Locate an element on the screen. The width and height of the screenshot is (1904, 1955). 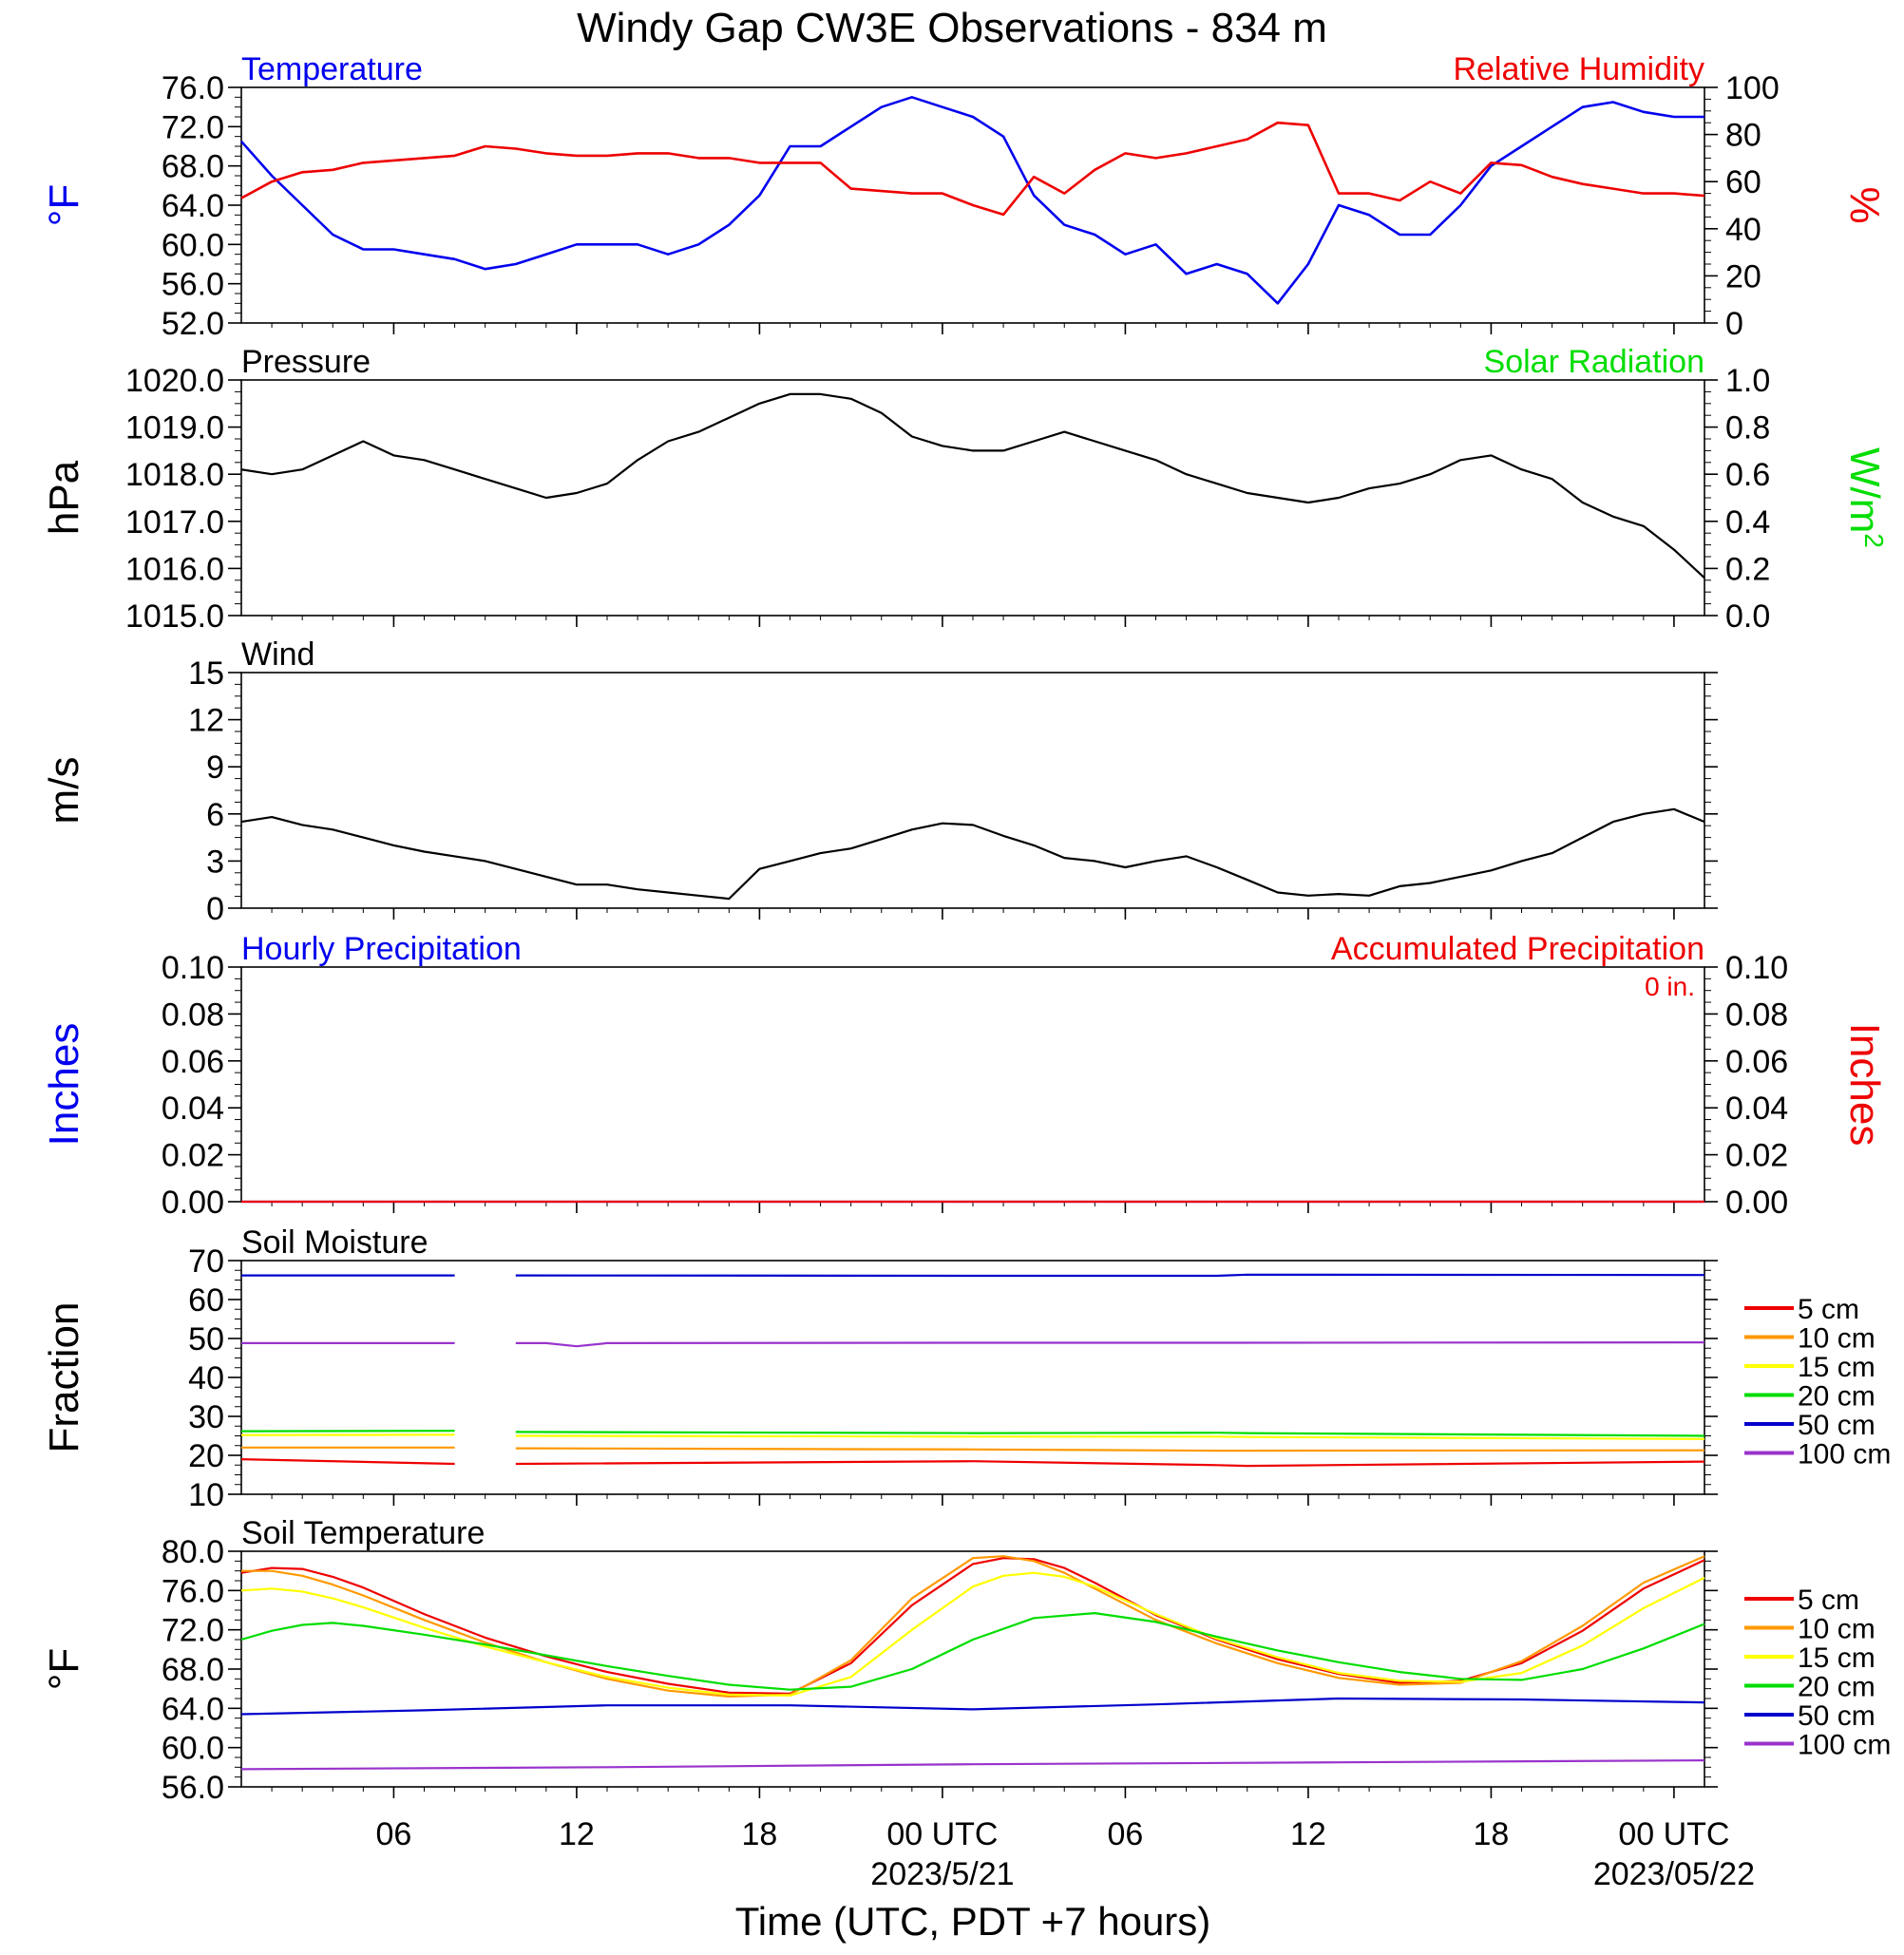
y-tick-label: 1019.0 is located at coordinates (174, 428).